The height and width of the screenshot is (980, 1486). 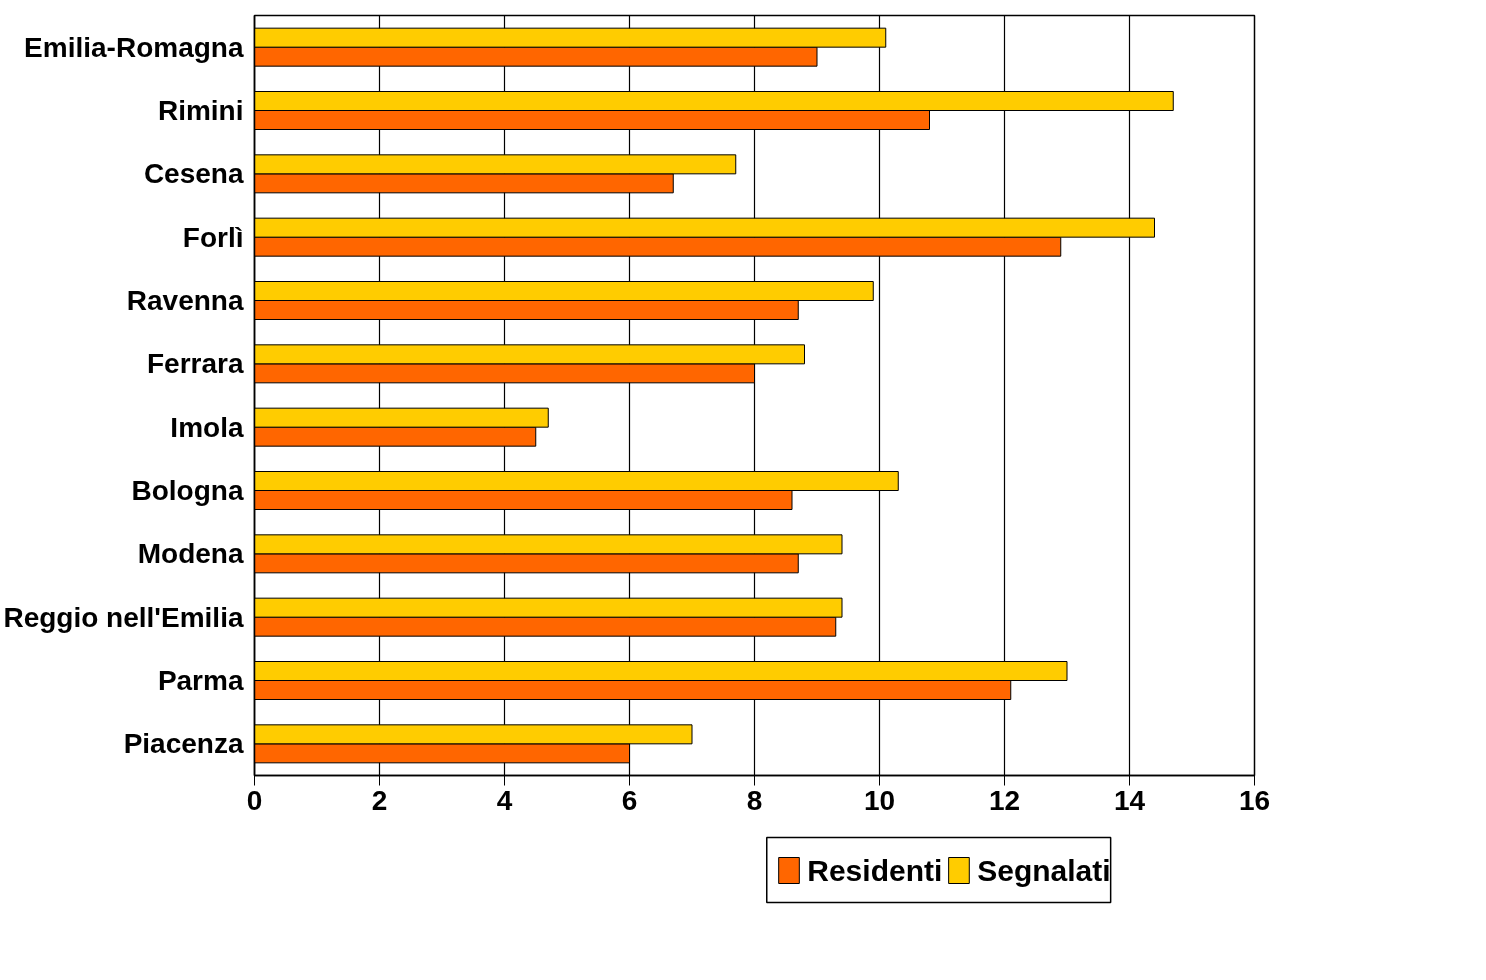 What do you see at coordinates (879, 800) in the screenshot?
I see `x-tick-label: 10` at bounding box center [879, 800].